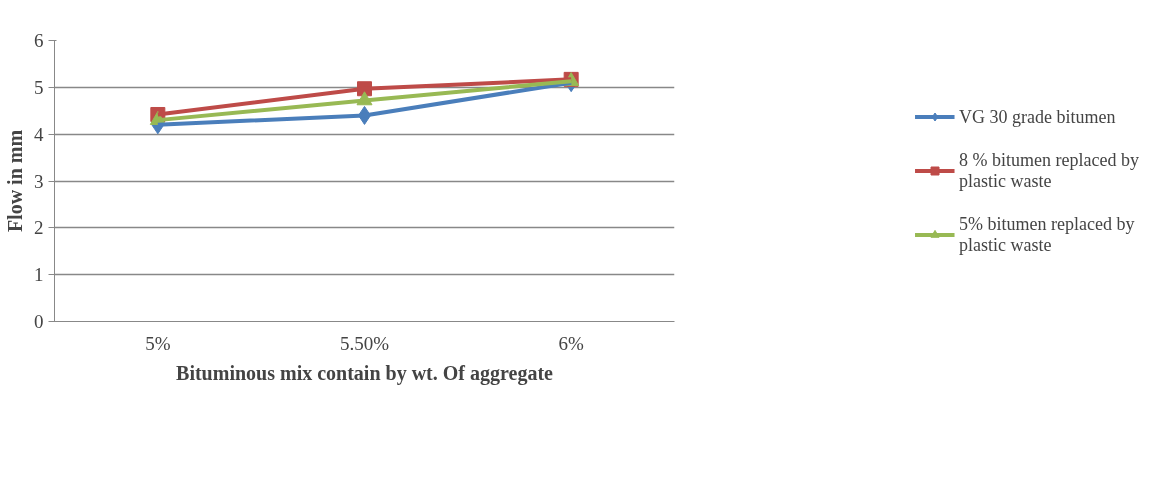 This screenshot has width=1157, height=485. What do you see at coordinates (39, 321) in the screenshot?
I see `y-tick-label: 0` at bounding box center [39, 321].